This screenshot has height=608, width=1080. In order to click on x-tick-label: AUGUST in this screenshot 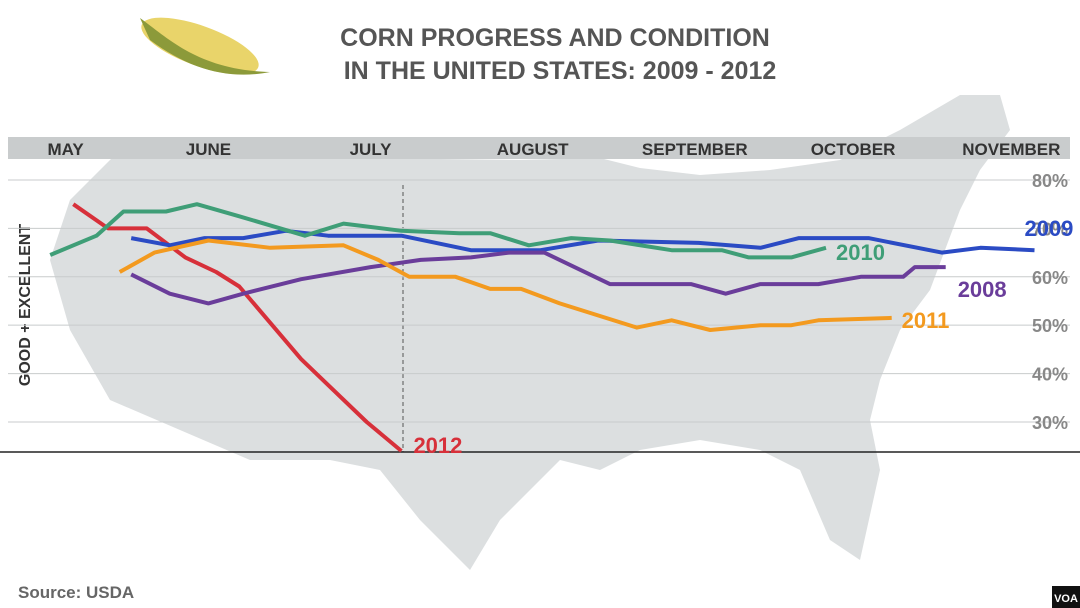, I will do `click(533, 149)`.